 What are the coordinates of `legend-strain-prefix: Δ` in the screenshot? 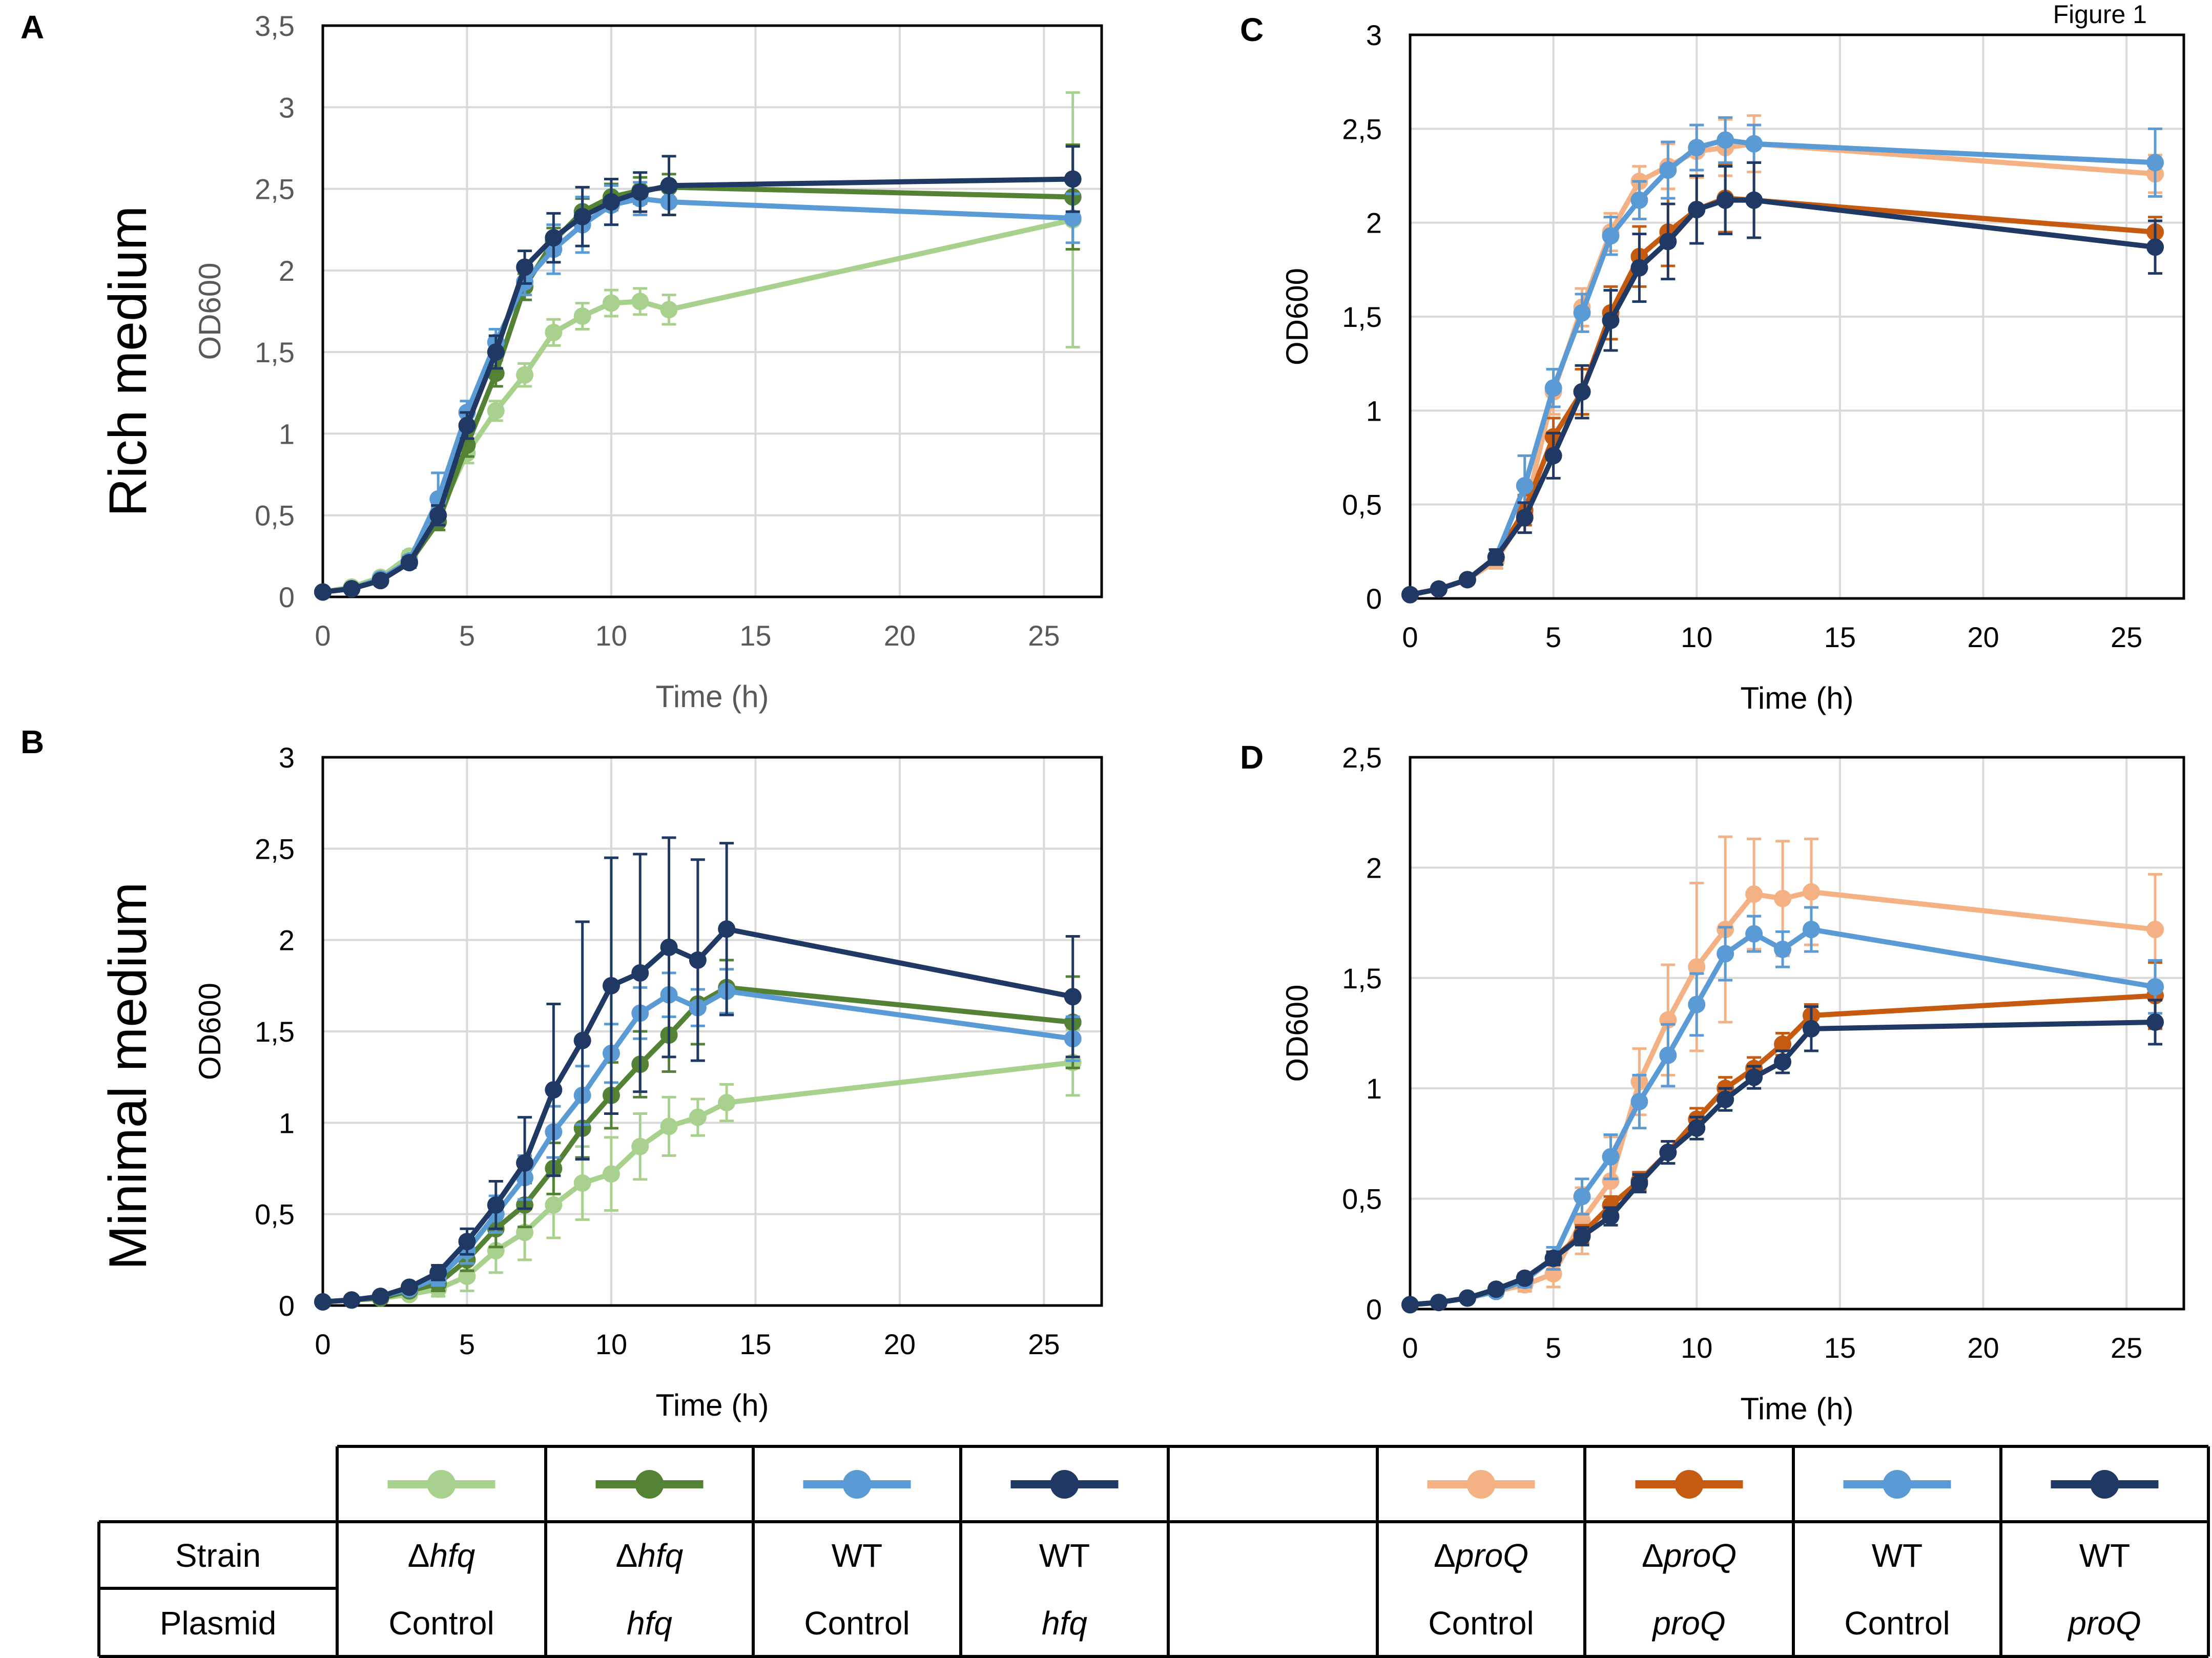 It's located at (627, 1555).